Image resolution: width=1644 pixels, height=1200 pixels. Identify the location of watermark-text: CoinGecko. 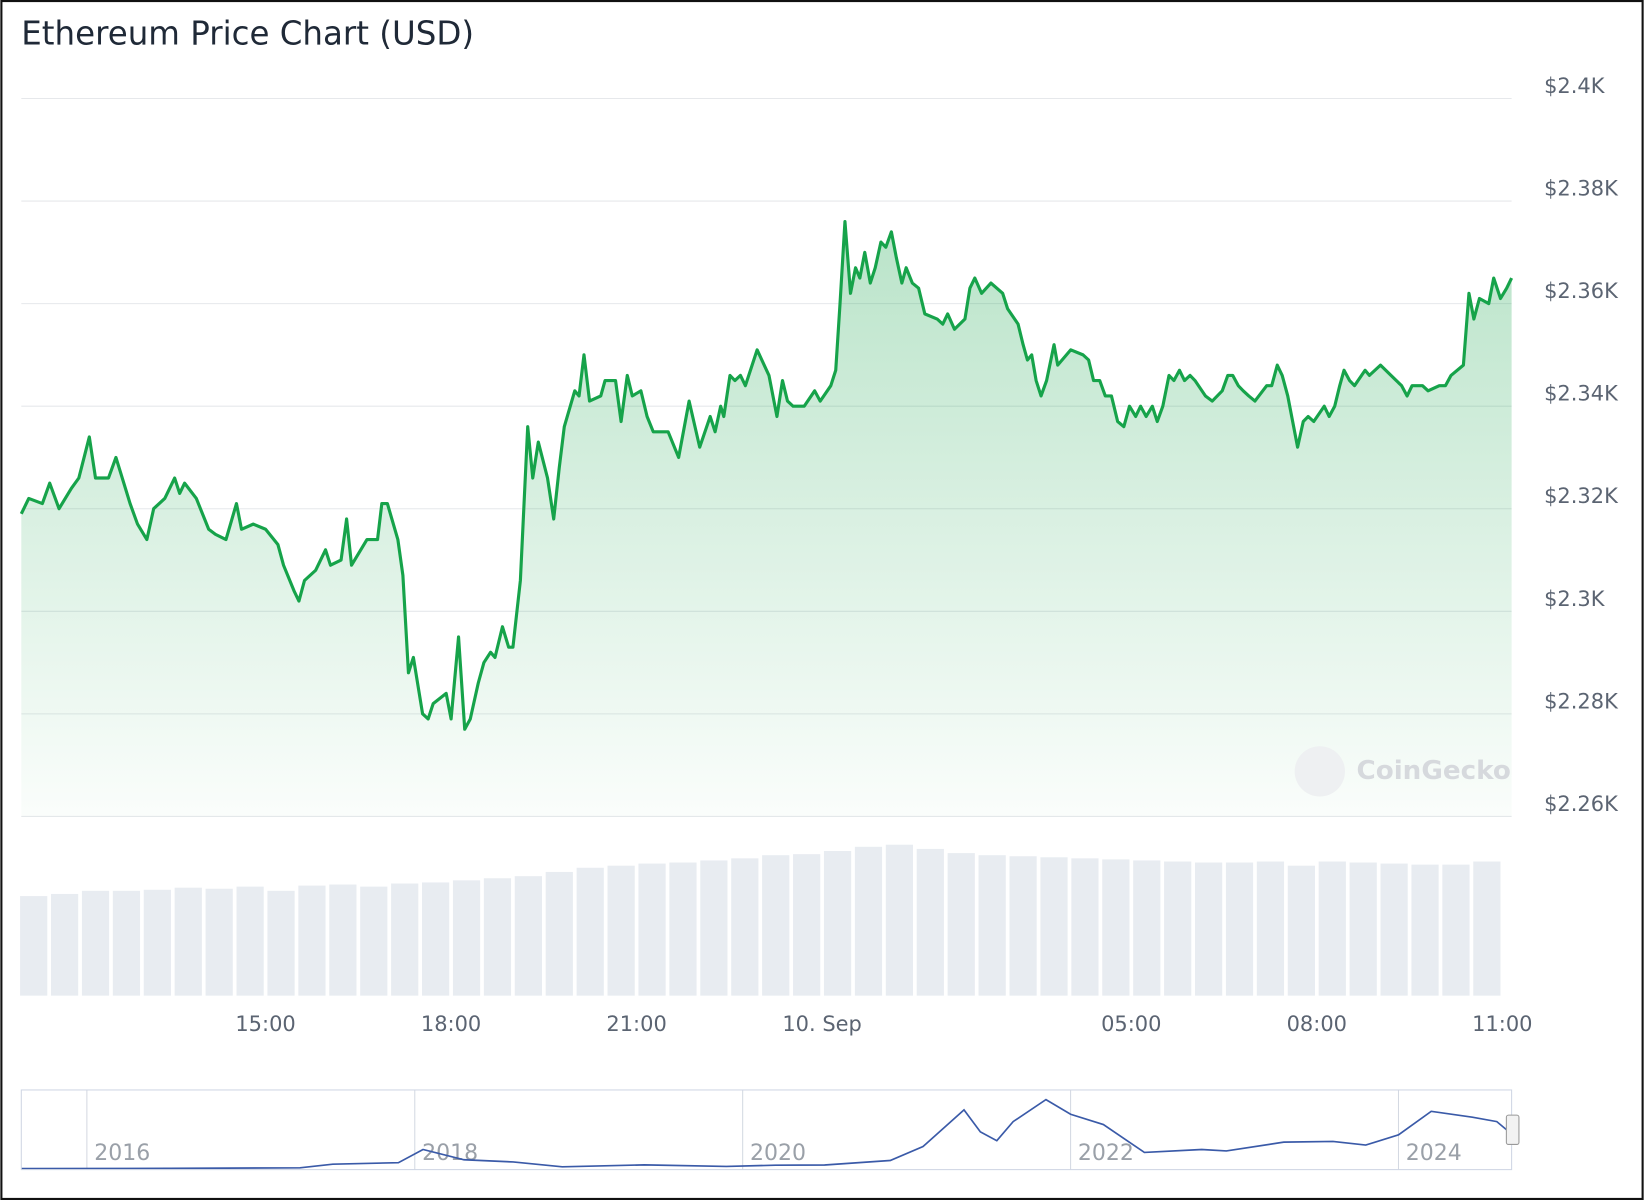
(1433, 771).